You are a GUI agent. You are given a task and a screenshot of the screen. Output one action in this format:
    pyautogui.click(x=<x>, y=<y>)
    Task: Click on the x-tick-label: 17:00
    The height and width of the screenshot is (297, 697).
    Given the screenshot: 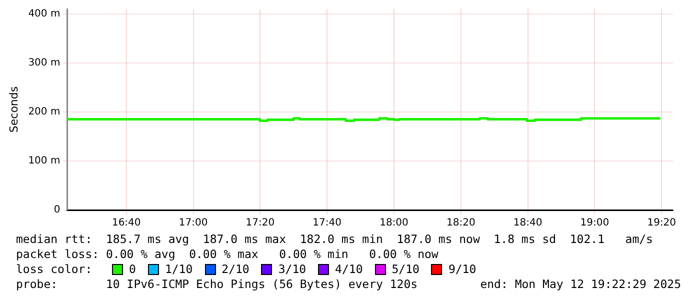 What is the action you would take?
    pyautogui.click(x=193, y=223)
    